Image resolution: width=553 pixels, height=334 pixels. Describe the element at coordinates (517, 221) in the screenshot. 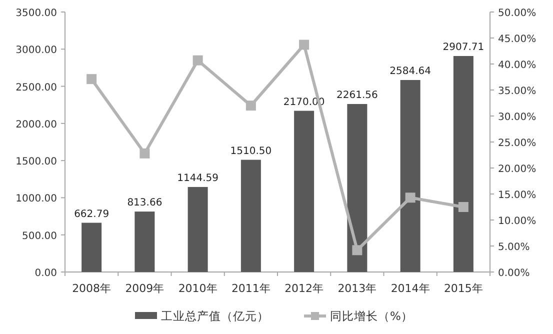

I see `y2-tick-label: 10.00%` at that location.